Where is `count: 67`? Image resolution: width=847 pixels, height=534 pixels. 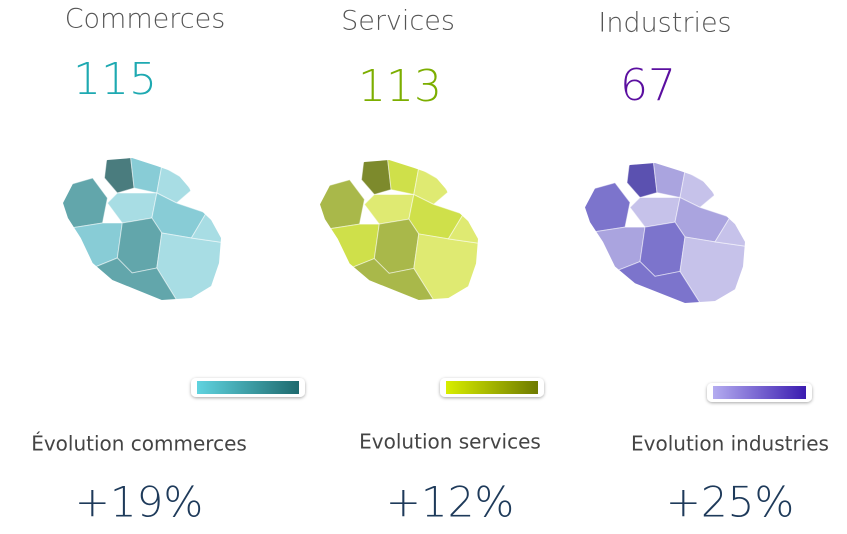
count: 67 is located at coordinates (648, 85).